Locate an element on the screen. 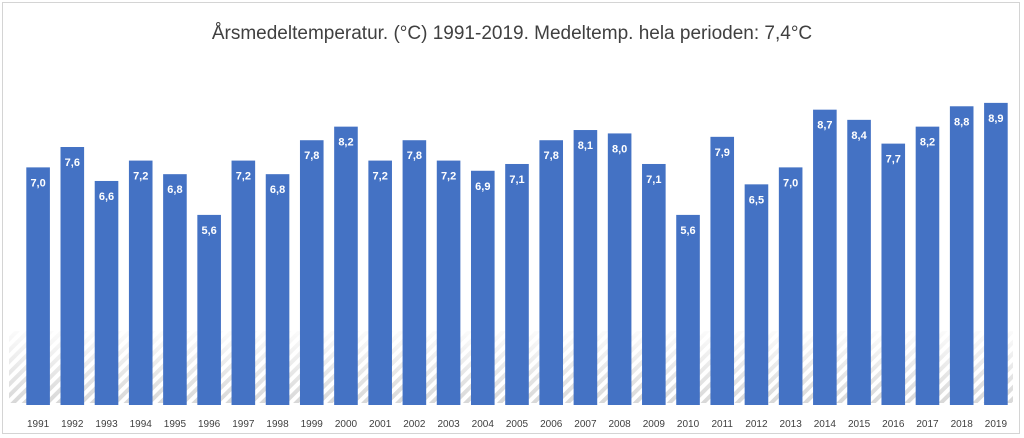  data-label-2009: 7,1 is located at coordinates (653, 180).